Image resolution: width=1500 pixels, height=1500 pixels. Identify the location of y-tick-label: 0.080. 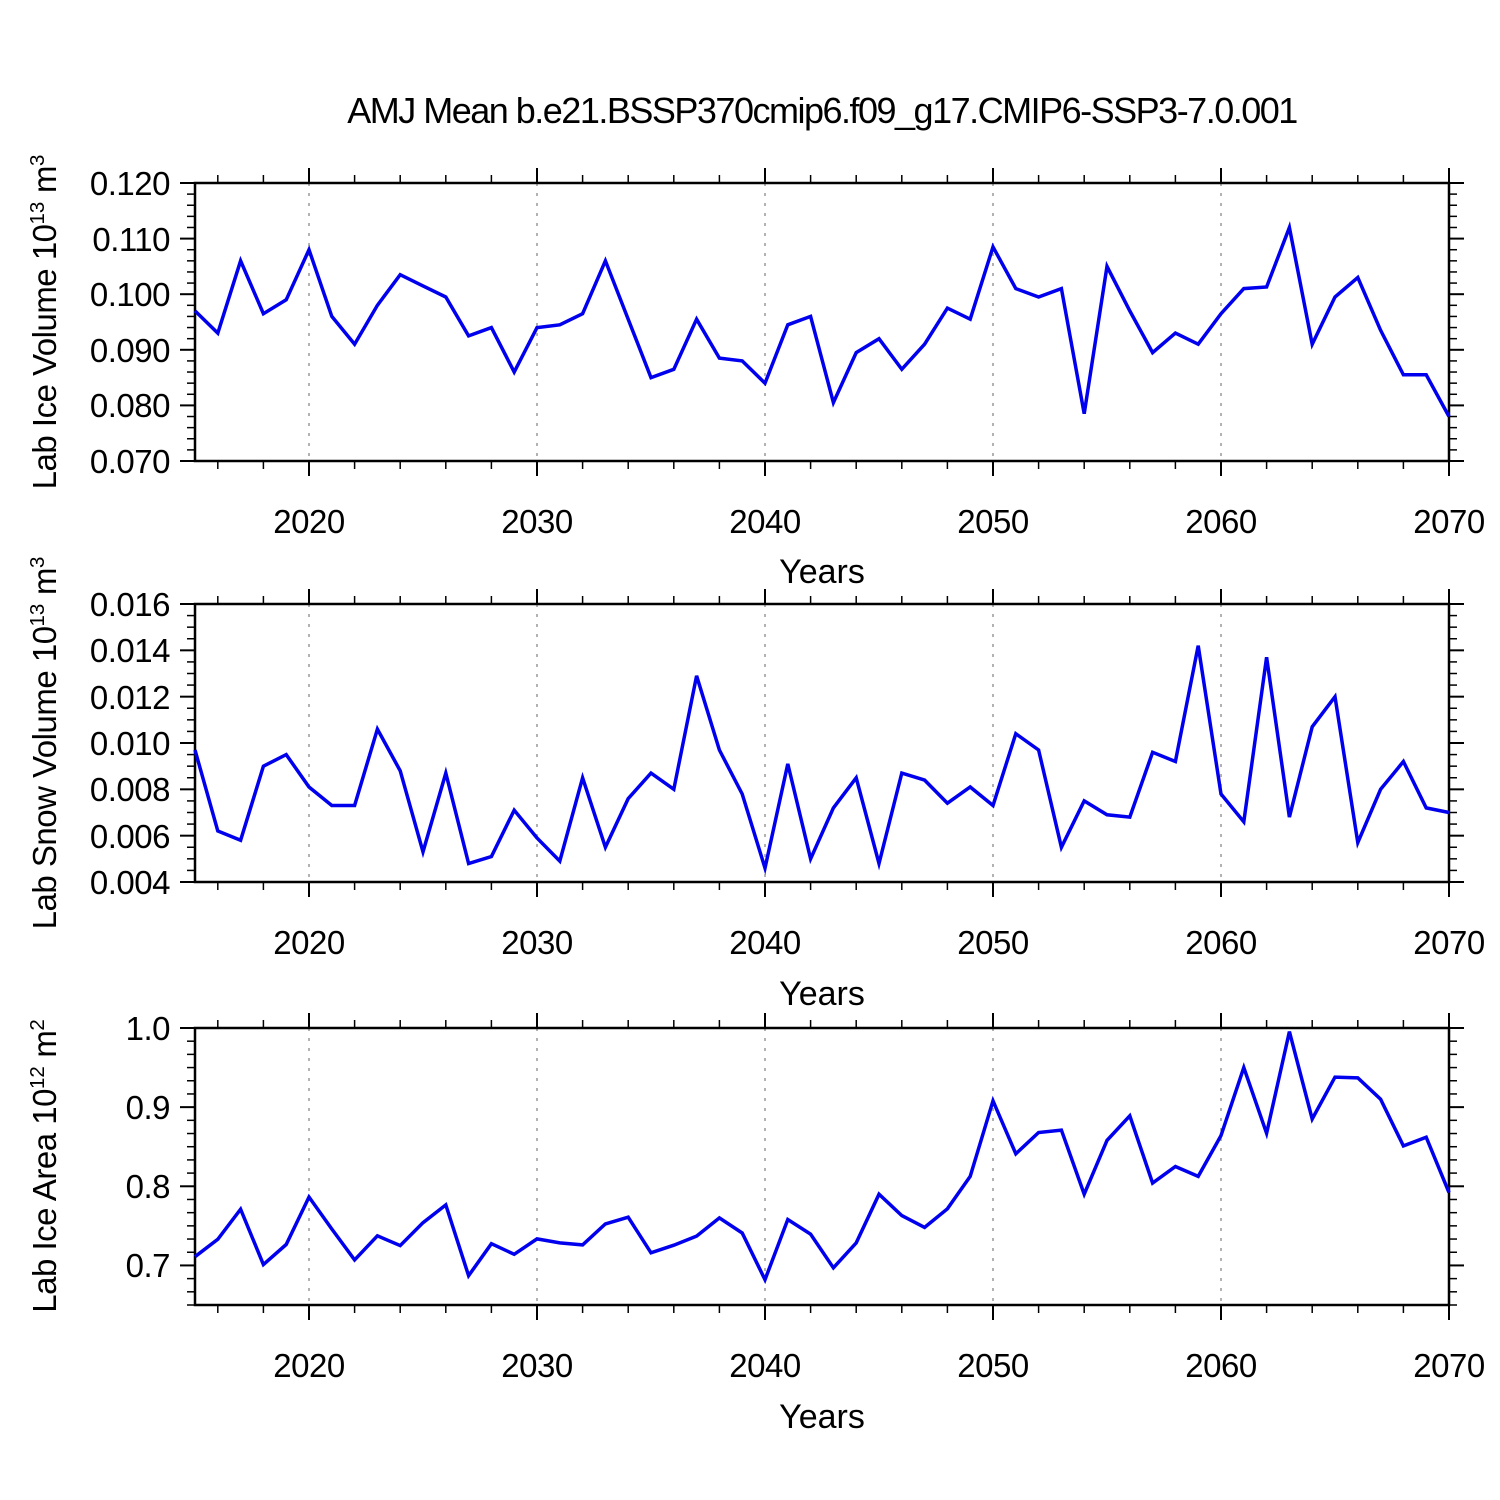
(130, 406).